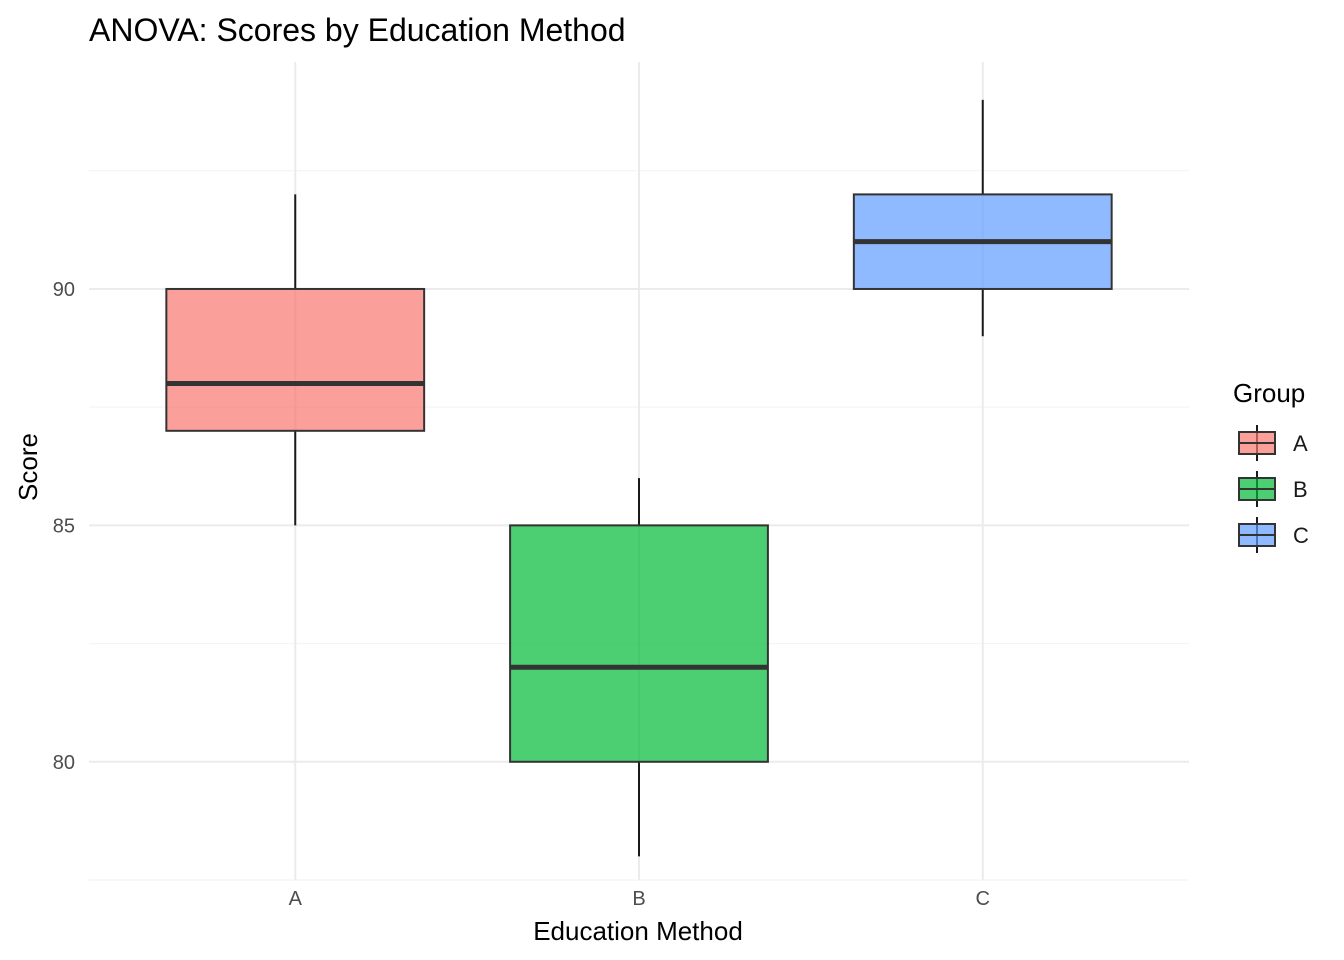 This screenshot has width=1344, height=960. Describe the element at coordinates (28, 467) in the screenshot. I see `y-axis-title: Score` at that location.